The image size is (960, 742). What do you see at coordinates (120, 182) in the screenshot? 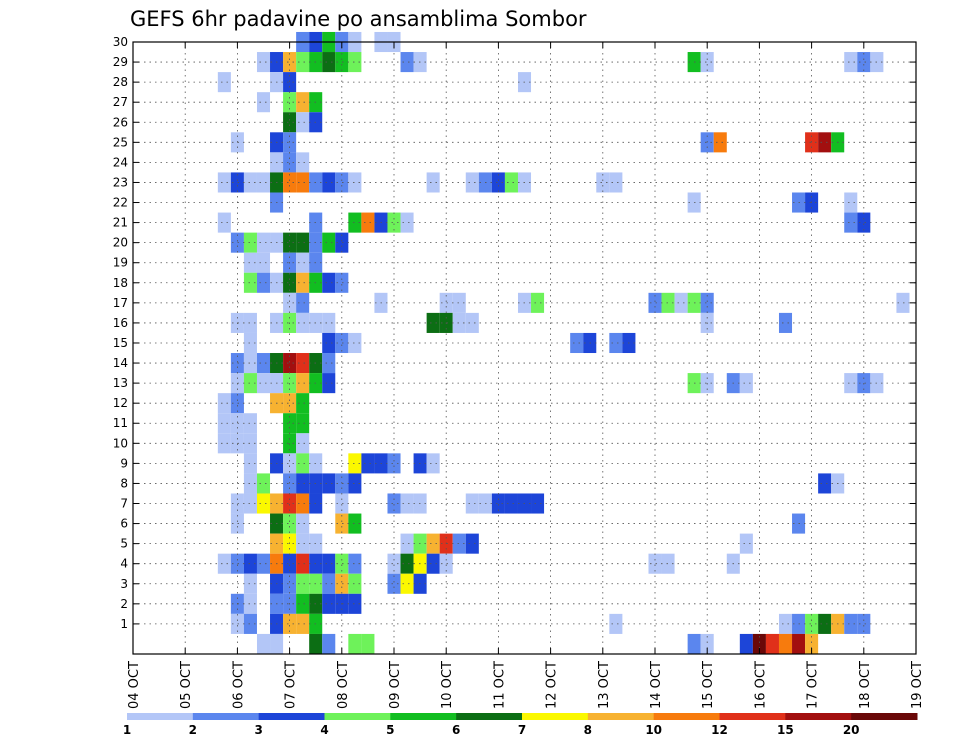
I see `y-tick-label: 23` at bounding box center [120, 182].